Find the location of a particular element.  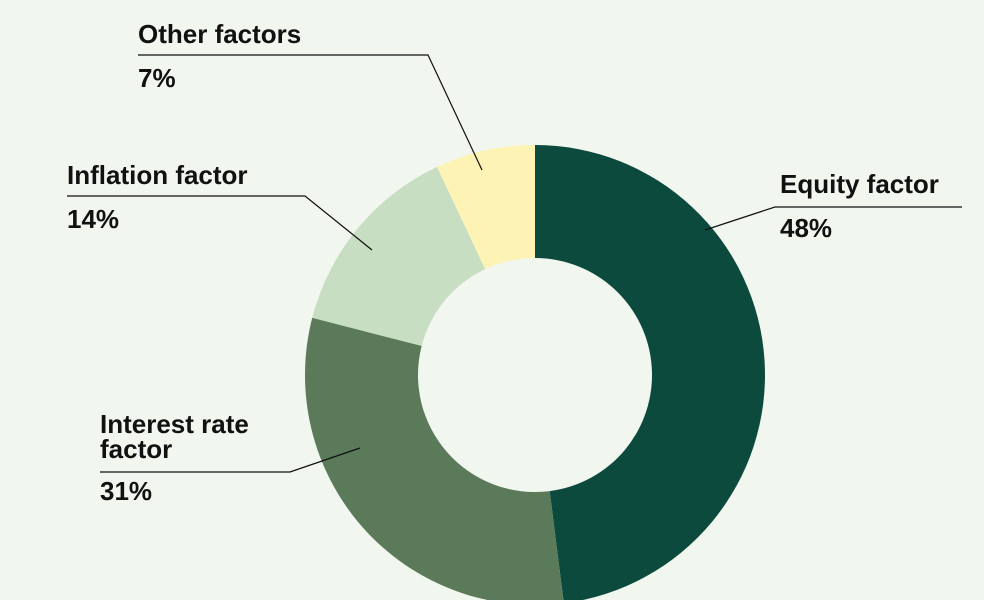

value-label: 31% is located at coordinates (126, 491).